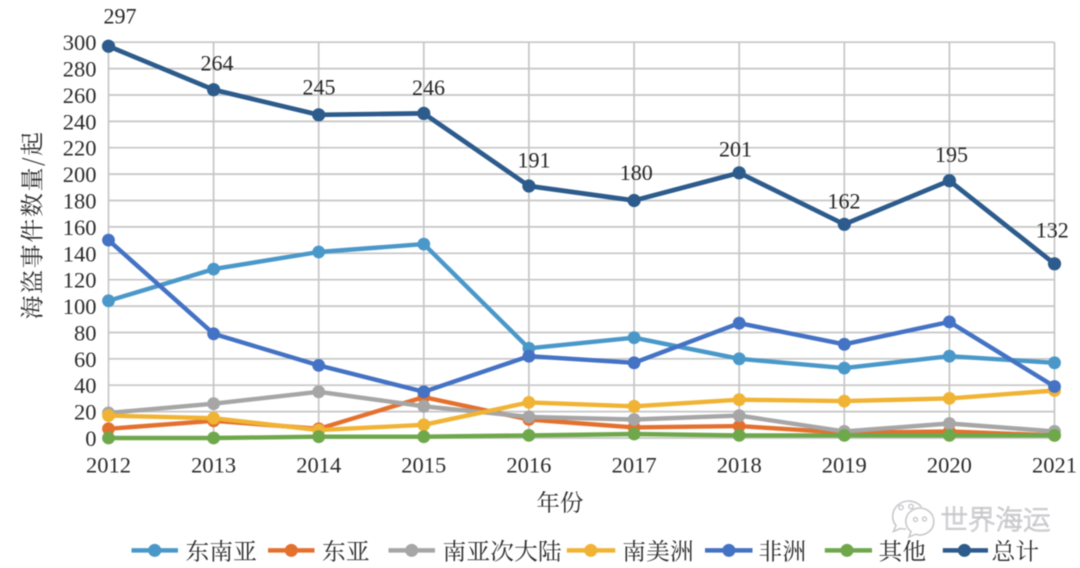  What do you see at coordinates (80, 69) in the screenshot?
I see `svg-text: 280` at bounding box center [80, 69].